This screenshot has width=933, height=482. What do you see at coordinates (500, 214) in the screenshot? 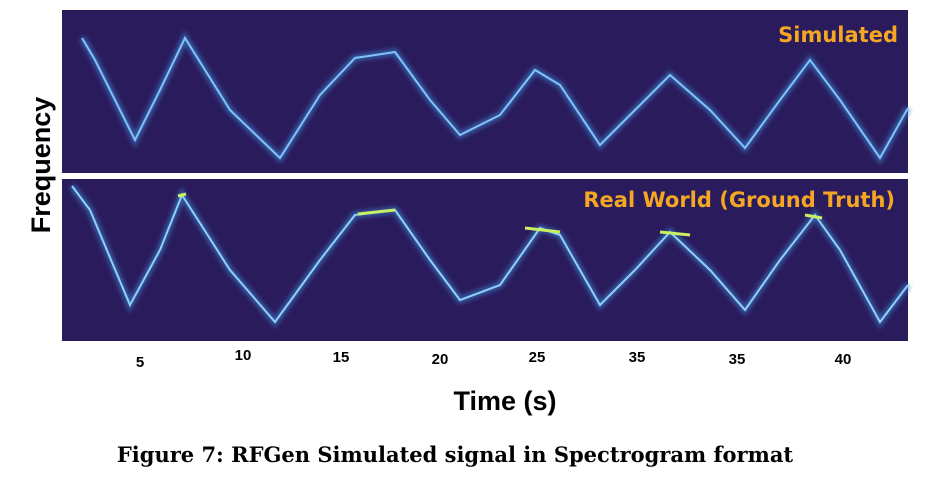
I see `trace-highlight` at bounding box center [500, 214].